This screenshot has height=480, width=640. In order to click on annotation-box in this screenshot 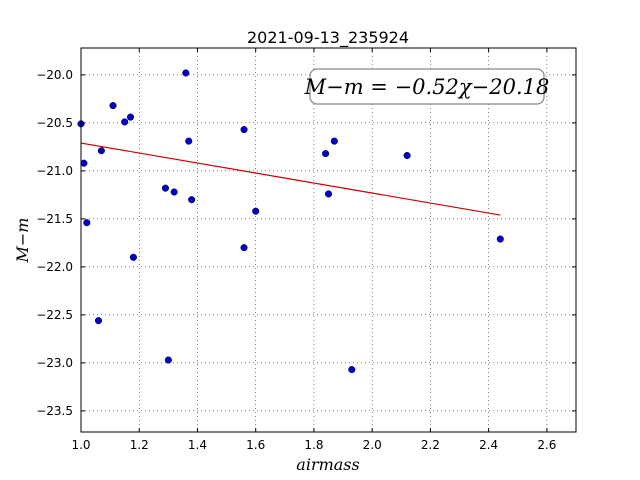, I will do `click(427, 86)`.